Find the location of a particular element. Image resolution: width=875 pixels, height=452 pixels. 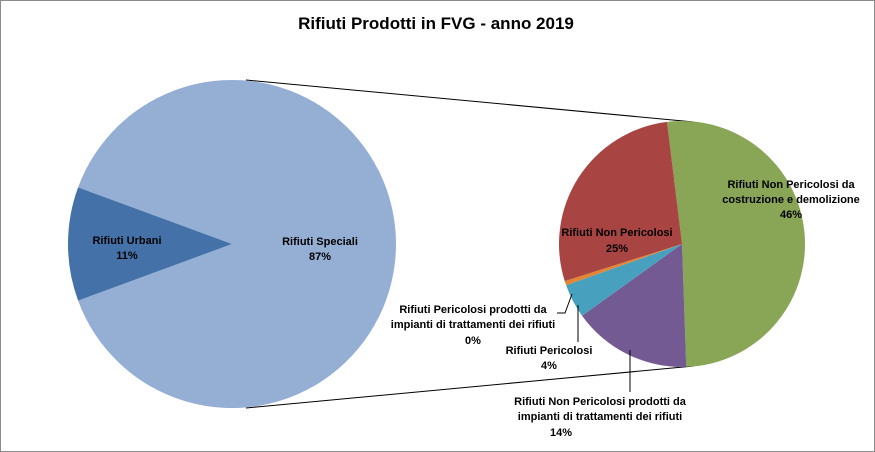

chart-title: Rifiuti Prodotti in FVG - anno 2019 is located at coordinates (436, 23).